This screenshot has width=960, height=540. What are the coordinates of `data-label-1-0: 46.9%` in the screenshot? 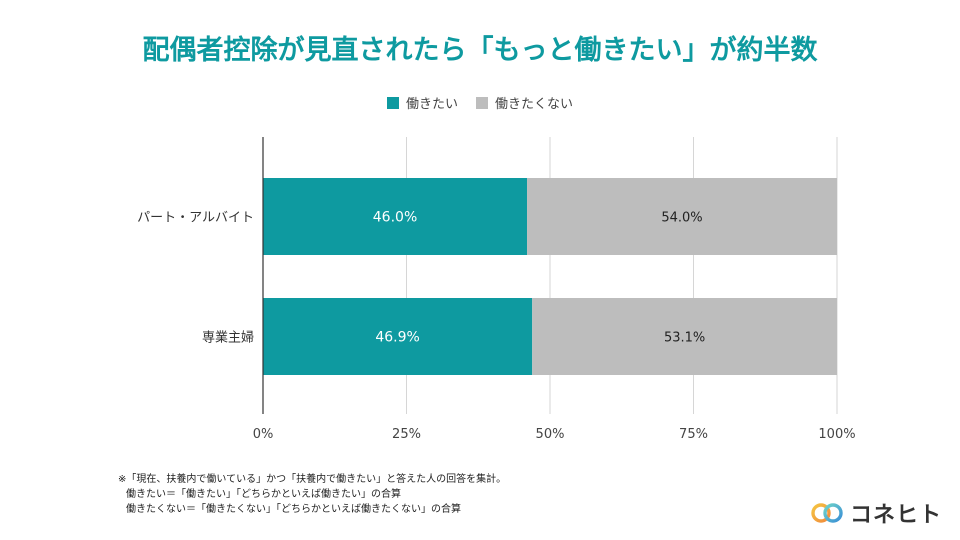 It's located at (397, 338).